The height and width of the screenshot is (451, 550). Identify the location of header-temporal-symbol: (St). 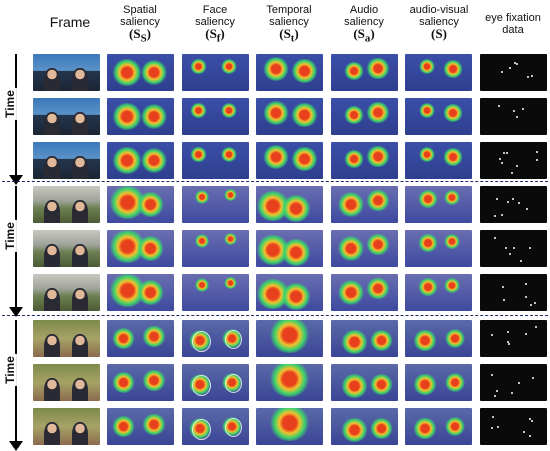
(289, 35).